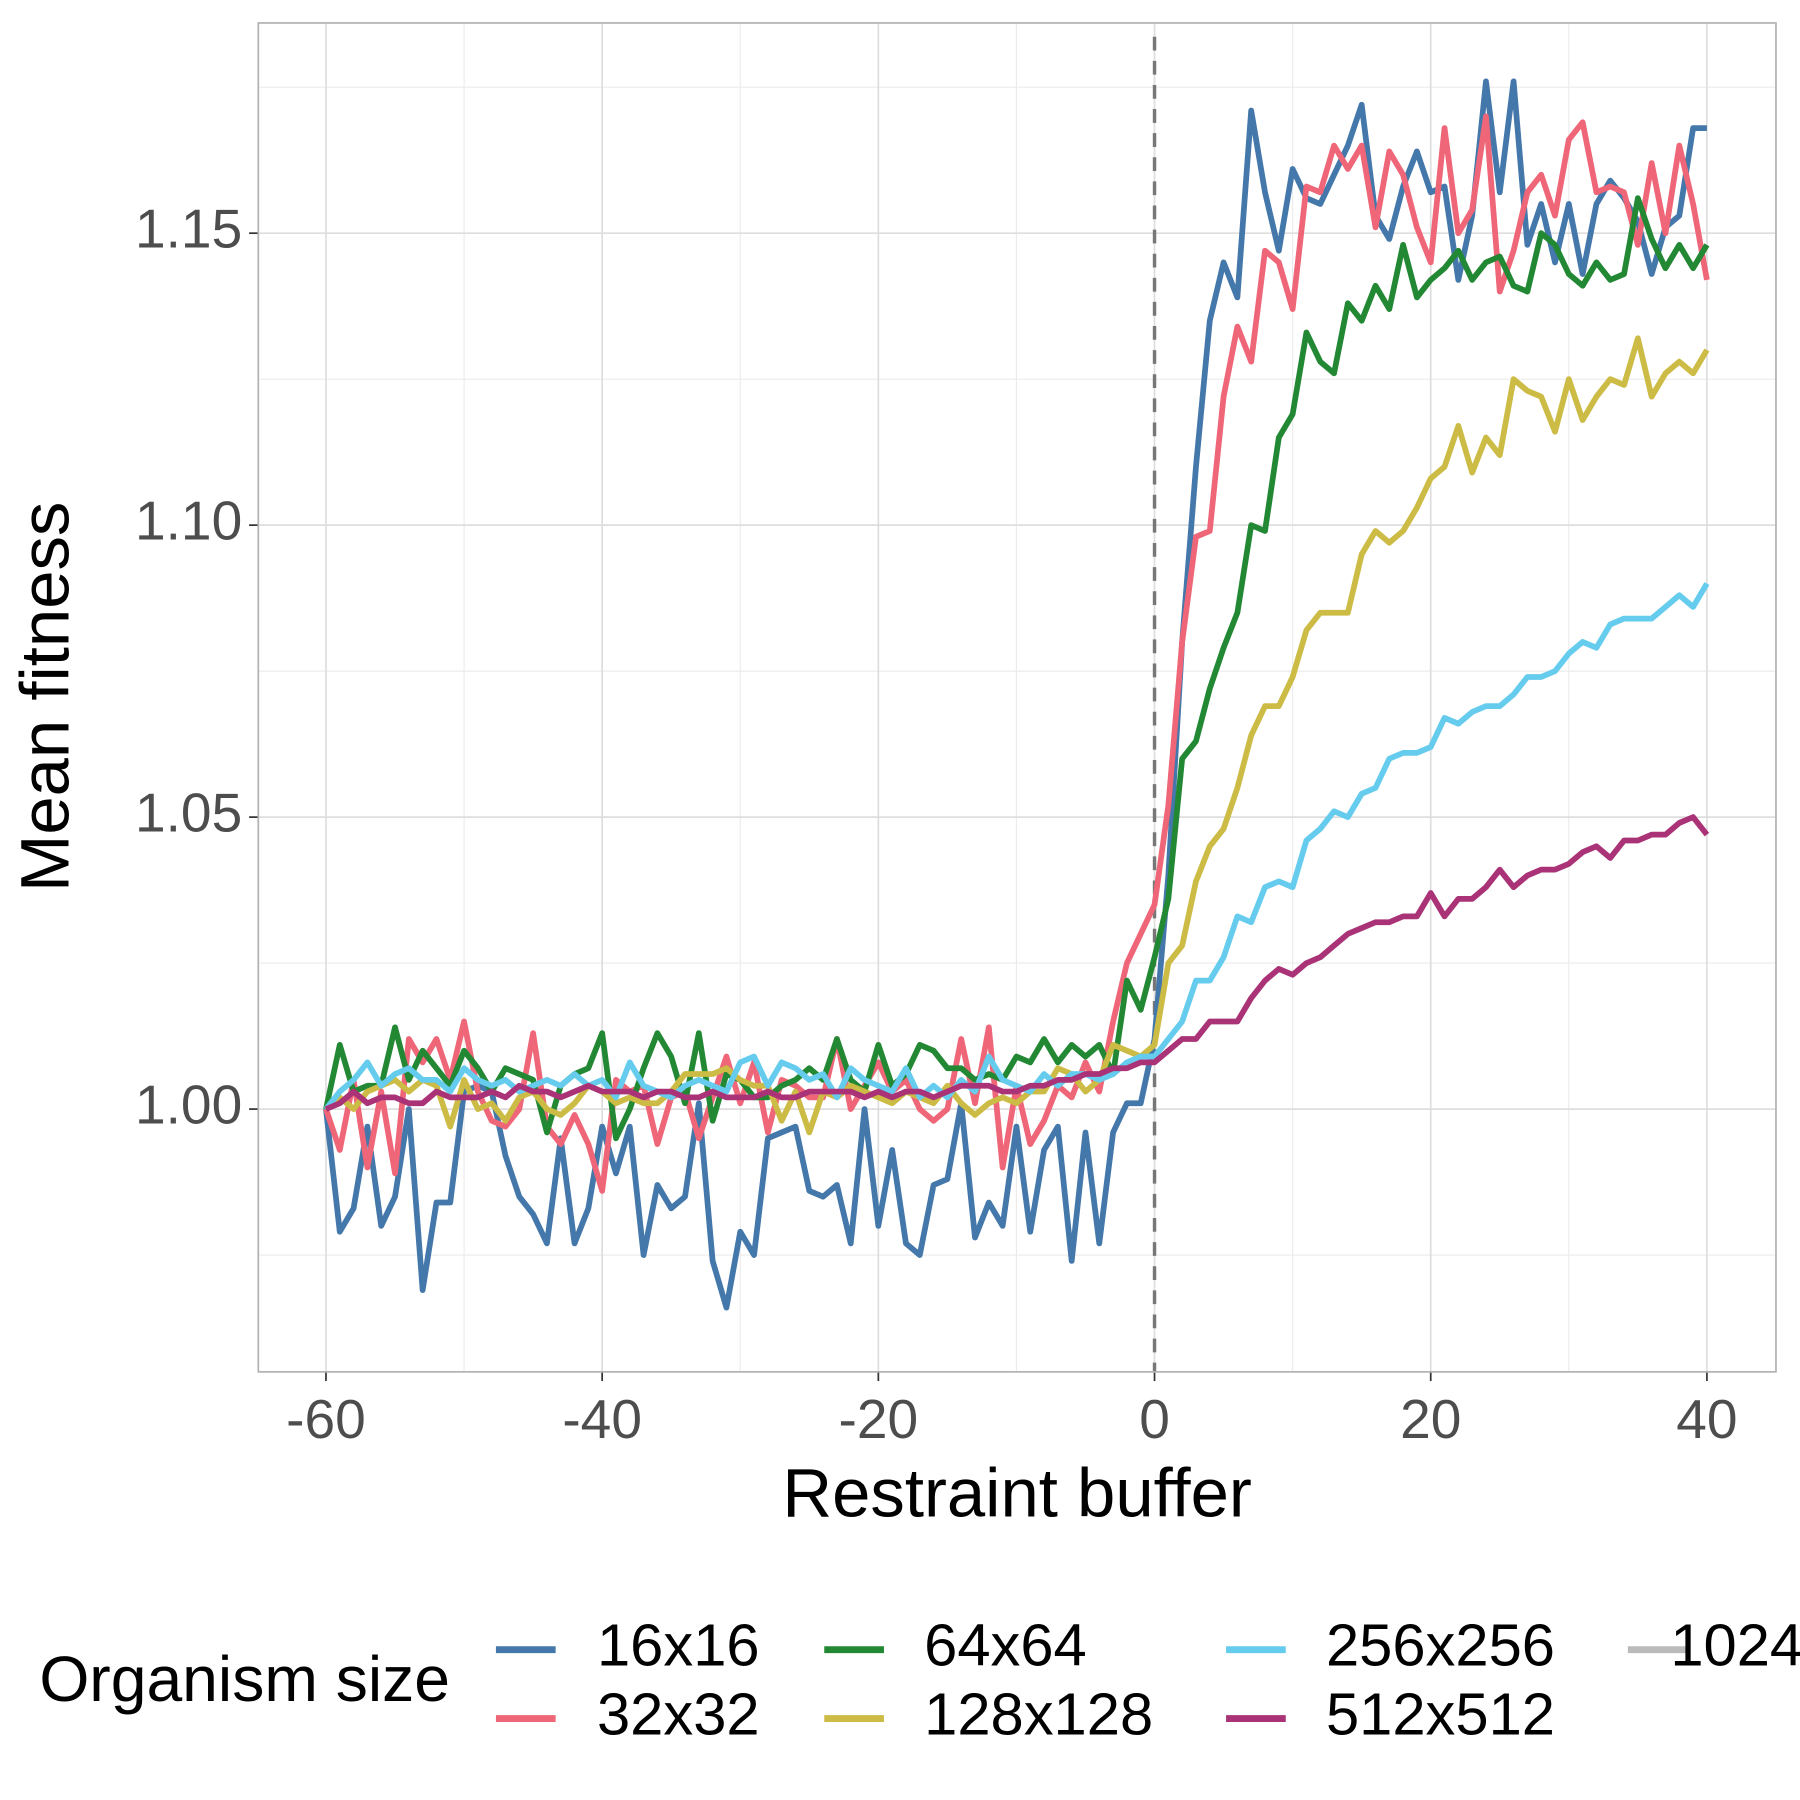 Image resolution: width=1800 pixels, height=1800 pixels. Describe the element at coordinates (45, 697) in the screenshot. I see `y-axis-title: Mean fitness` at that location.